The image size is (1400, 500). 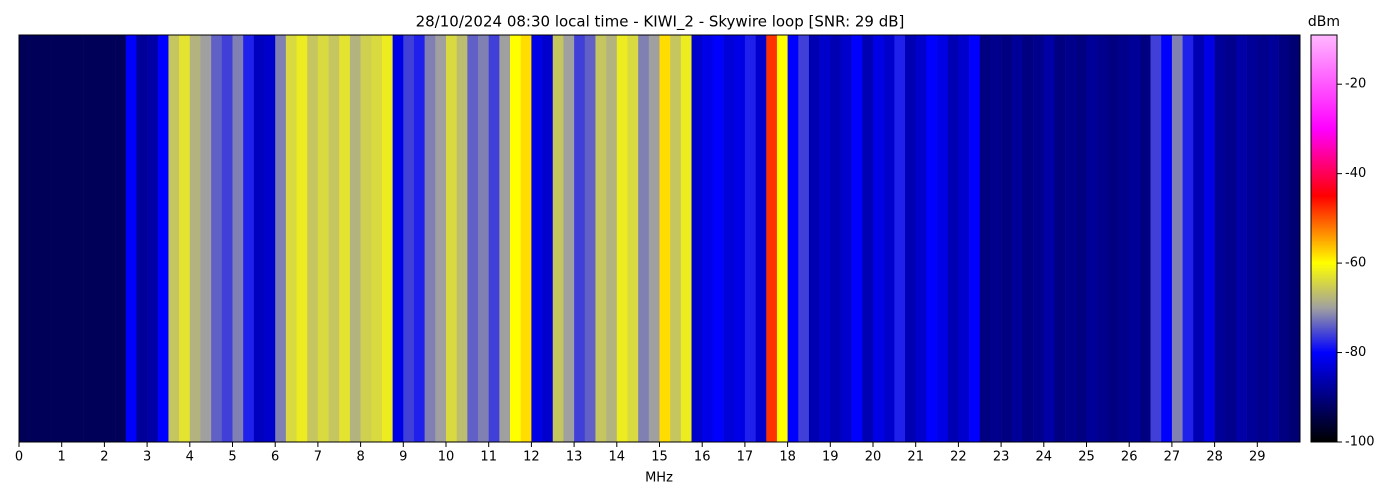 I want to click on x-tick-label: 29, so click(x=1257, y=457).